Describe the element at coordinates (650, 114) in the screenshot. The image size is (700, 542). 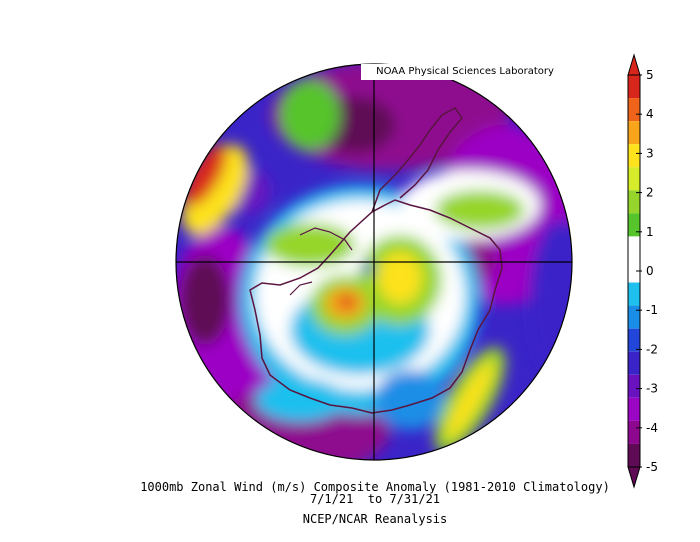
I see `colorbar-tick-label: 4` at that location.